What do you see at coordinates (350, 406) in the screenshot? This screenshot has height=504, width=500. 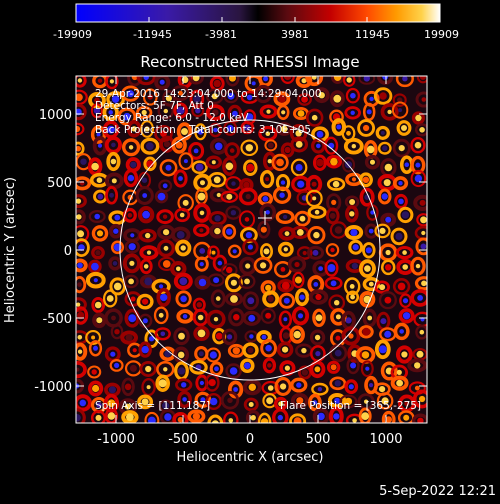 I see `flare-position-label: Flare Position = [365,-275]` at bounding box center [350, 406].